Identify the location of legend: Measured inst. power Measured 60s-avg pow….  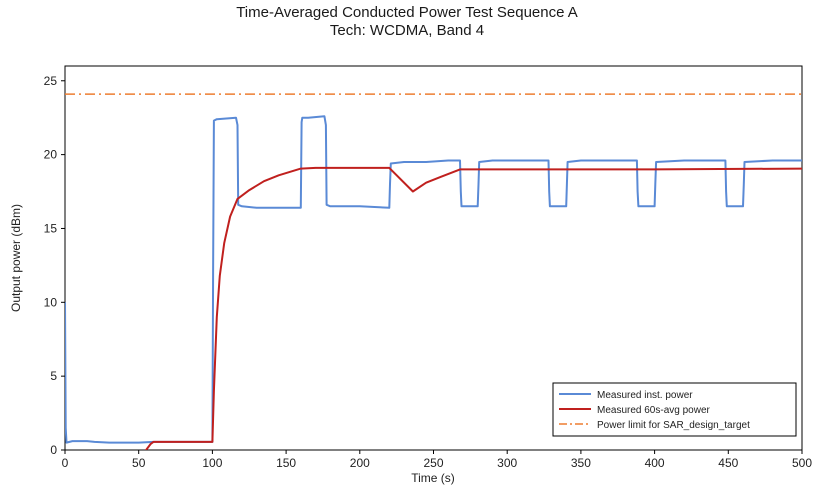
(674, 409).